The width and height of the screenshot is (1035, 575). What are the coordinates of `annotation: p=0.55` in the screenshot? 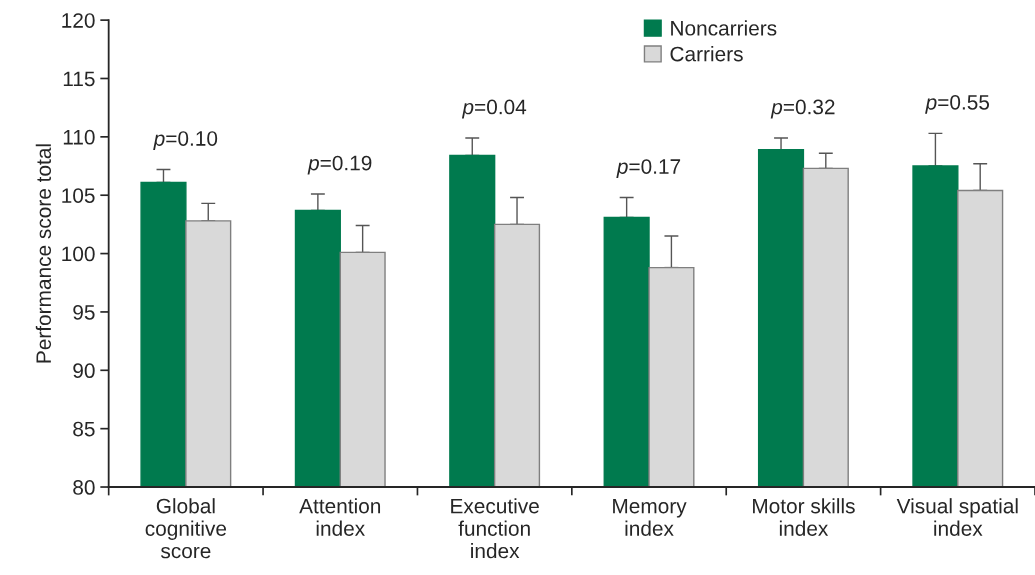 It's located at (957, 104).